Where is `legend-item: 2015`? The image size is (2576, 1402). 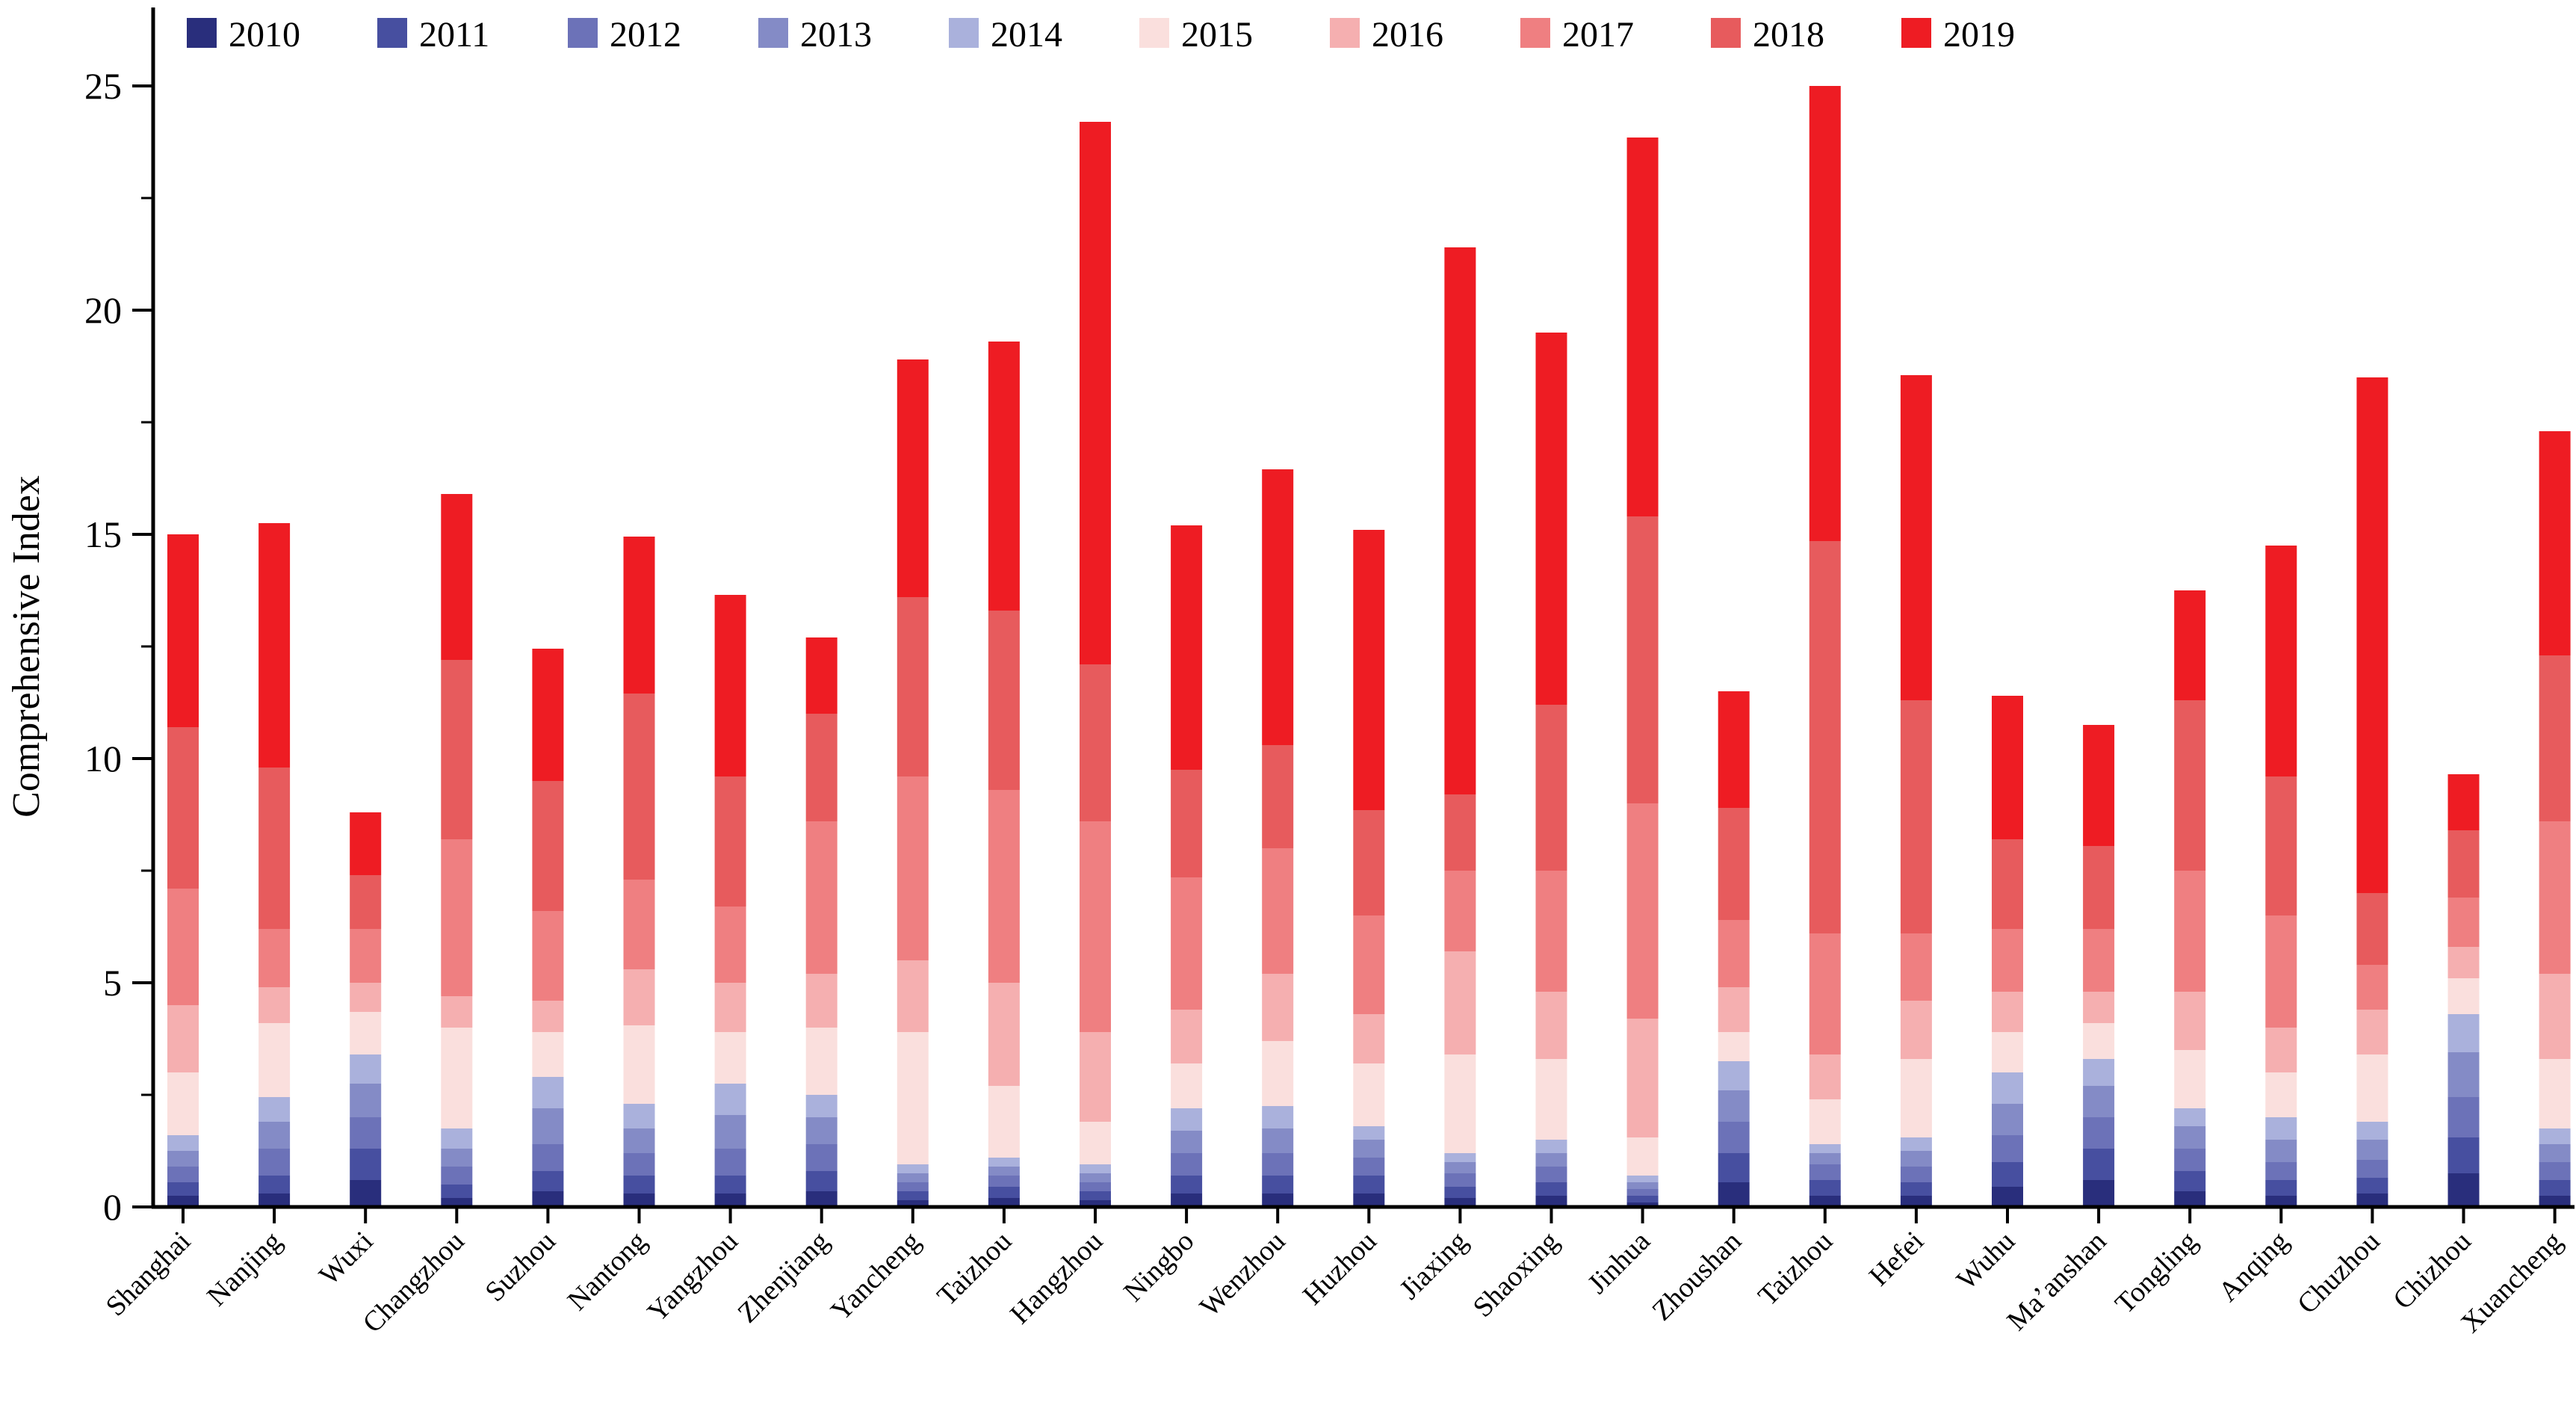
legend-item: 2015 is located at coordinates (1196, 35).